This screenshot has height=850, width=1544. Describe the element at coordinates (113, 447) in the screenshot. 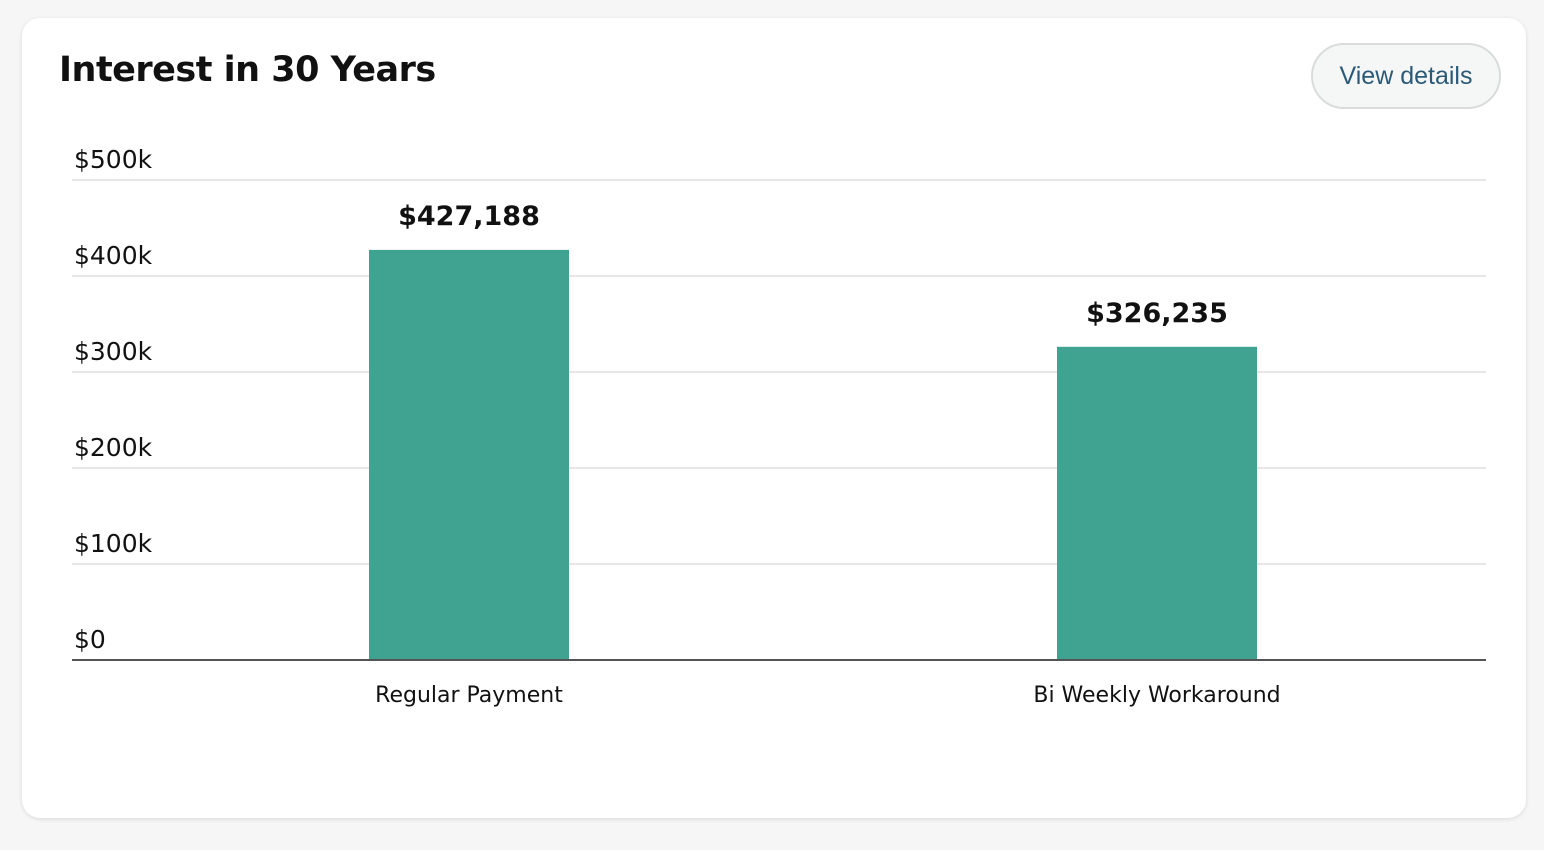

I see `y-tick-label: $200k` at that location.